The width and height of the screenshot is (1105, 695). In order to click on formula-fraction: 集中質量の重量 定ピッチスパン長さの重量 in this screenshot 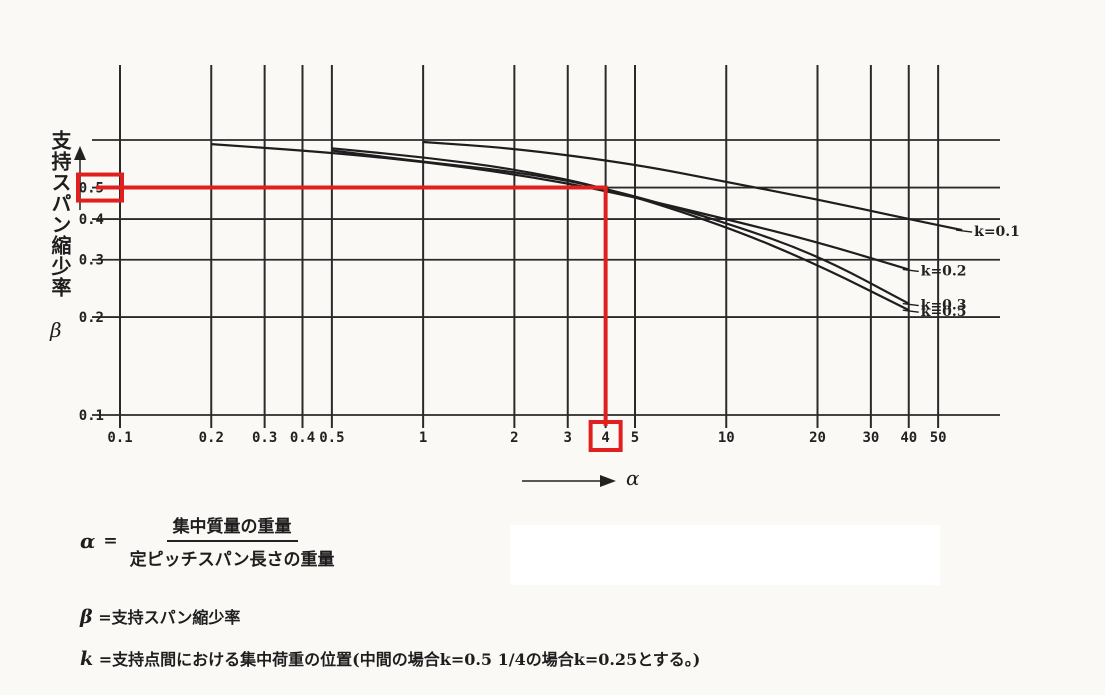, I will do `click(232, 541)`.